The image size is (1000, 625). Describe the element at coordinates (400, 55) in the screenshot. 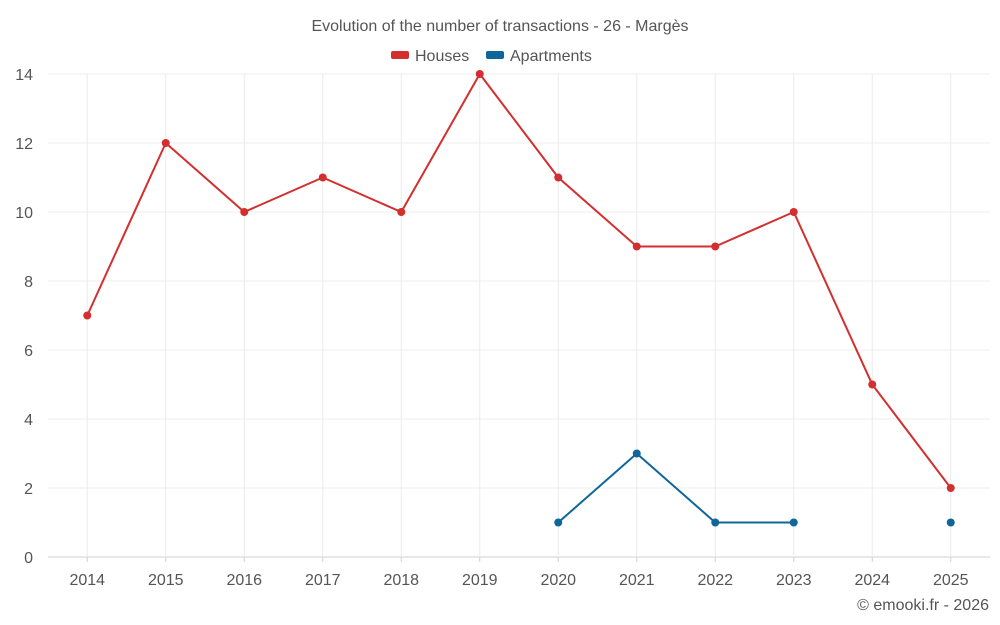

I see `legend-swatch-houses` at that location.